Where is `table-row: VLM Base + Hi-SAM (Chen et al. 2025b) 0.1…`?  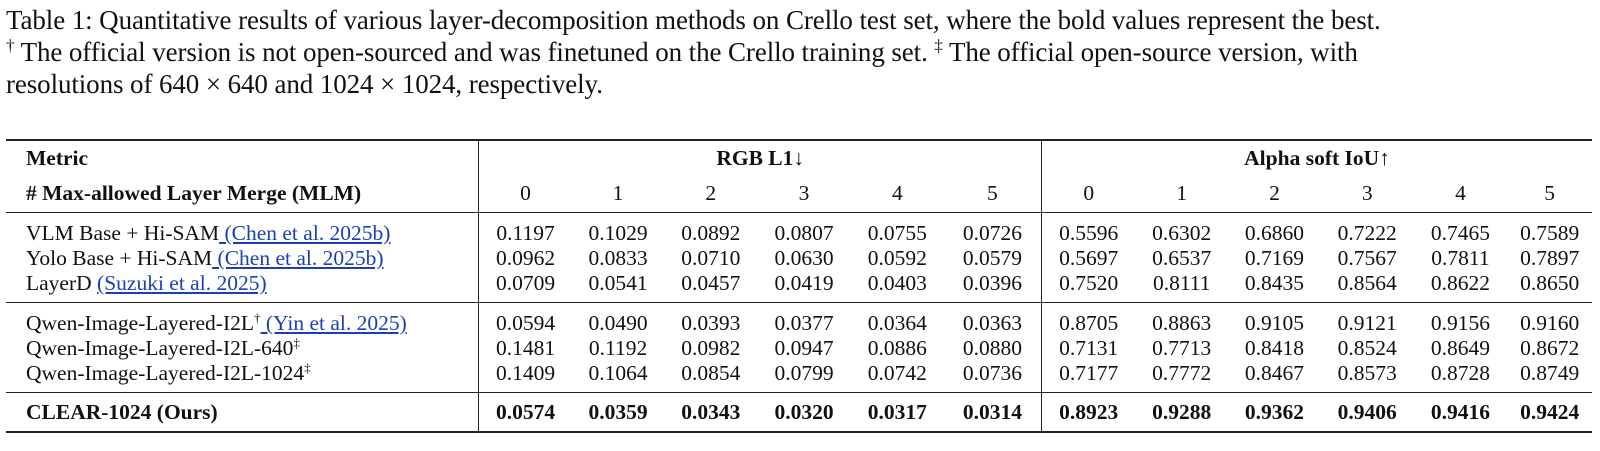
table-row: VLM Base + Hi-SAM (Chen et al. 2025b) 0.1… is located at coordinates (799, 229).